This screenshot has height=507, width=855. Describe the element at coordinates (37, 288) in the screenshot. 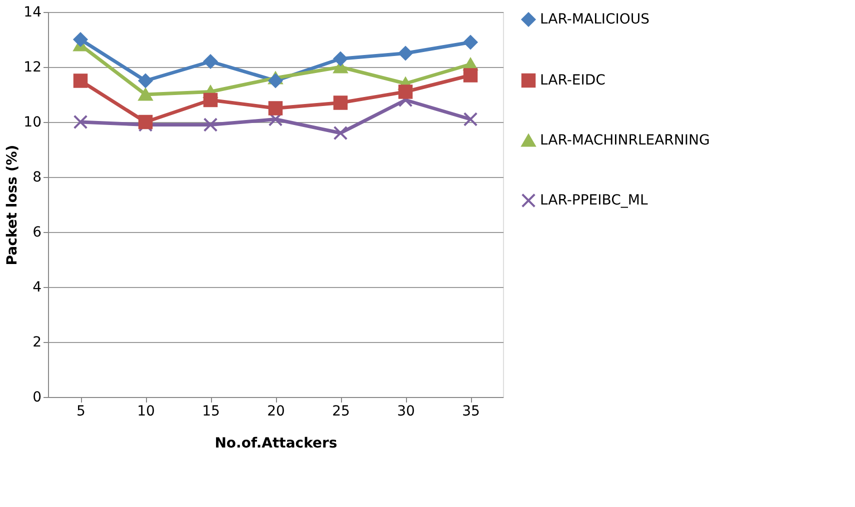

I see `y-tick-label: 4` at that location.